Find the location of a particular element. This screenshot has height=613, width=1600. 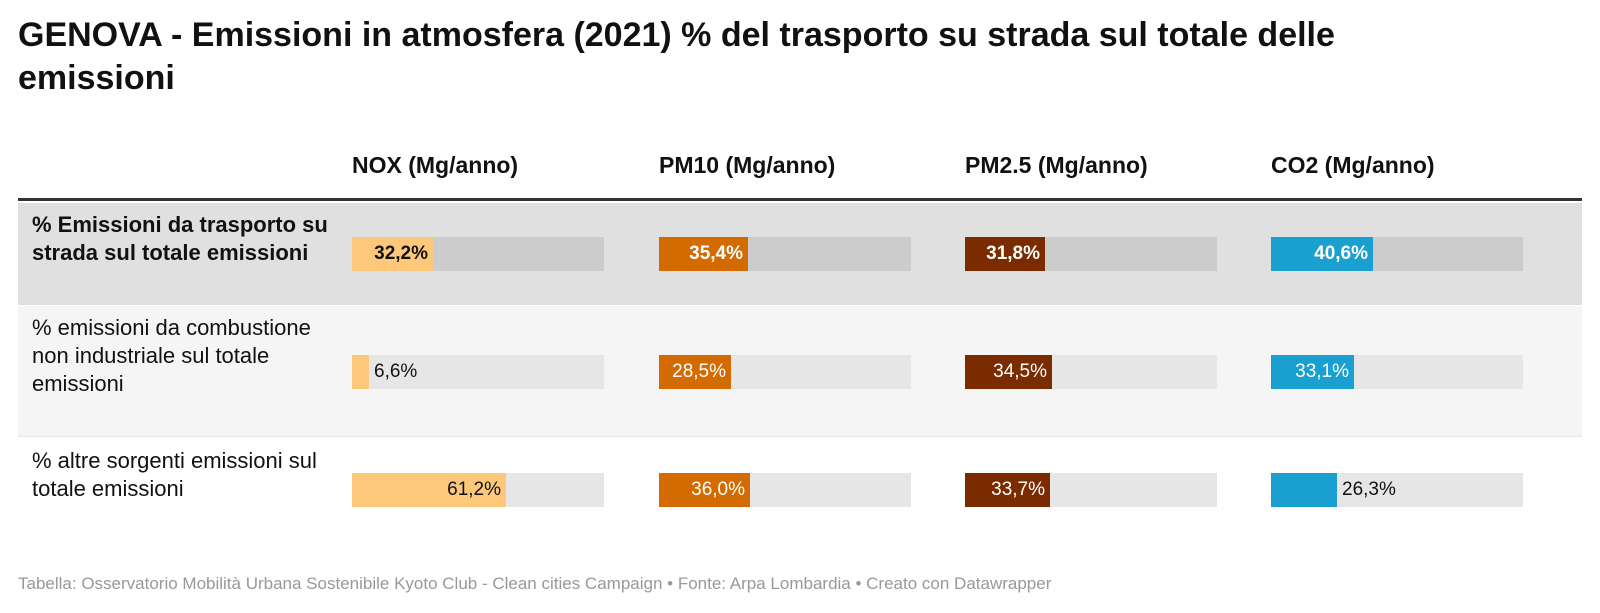

bar-value-label: 34,5% is located at coordinates (1020, 371).